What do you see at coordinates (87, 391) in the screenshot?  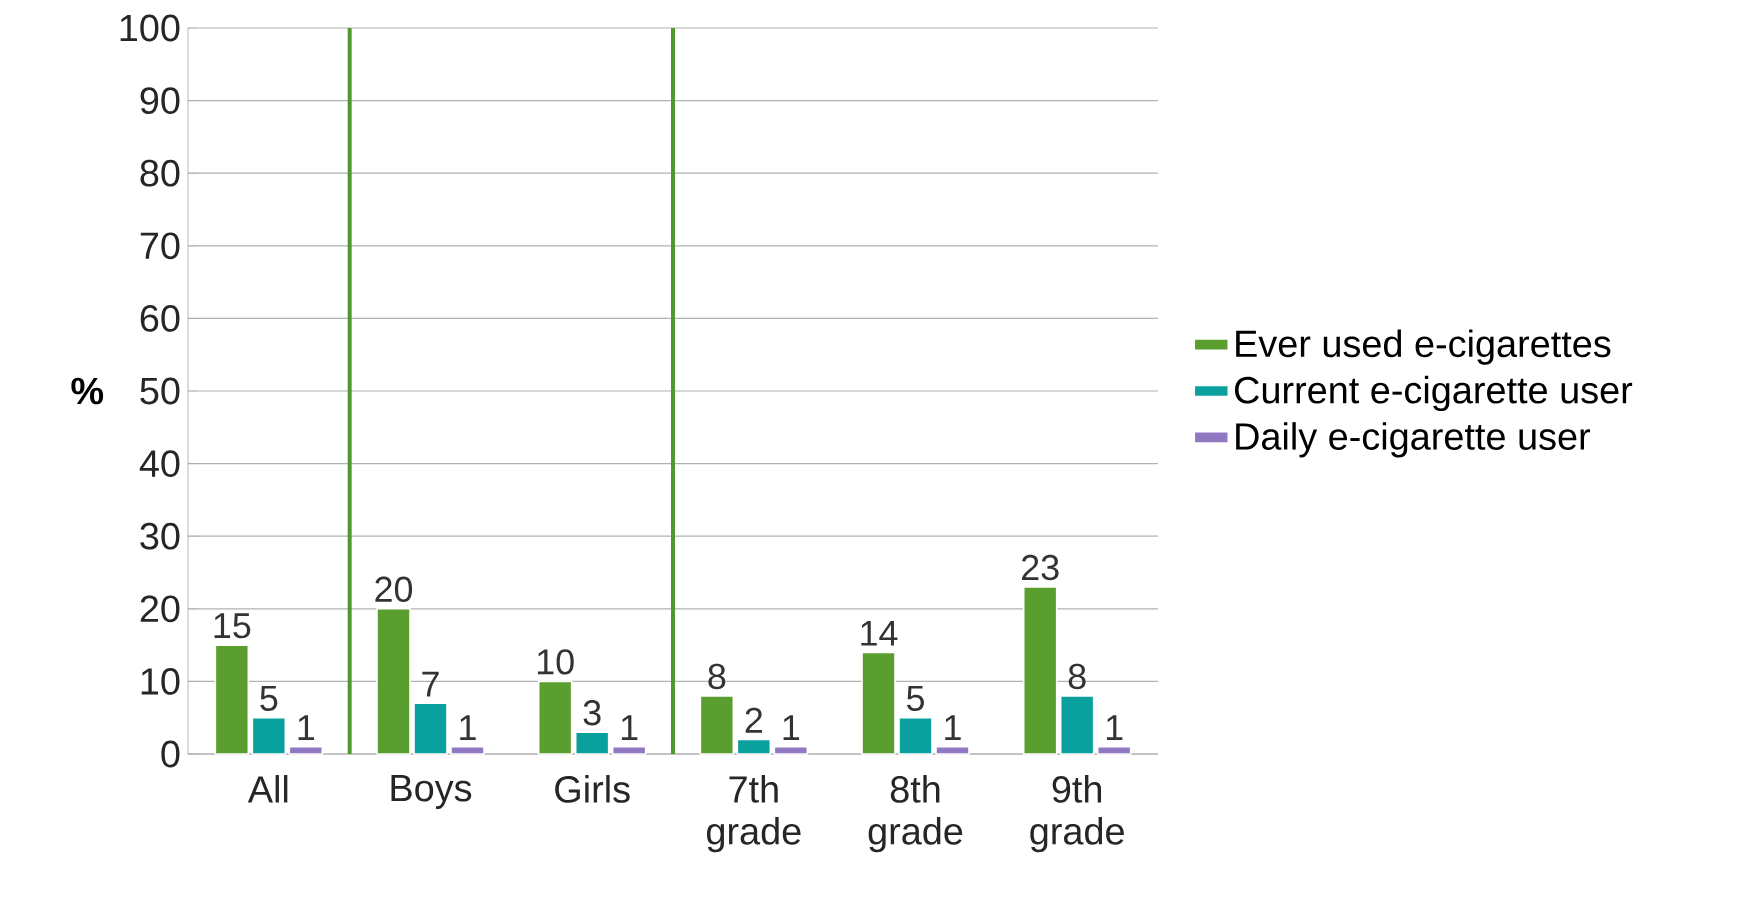 I see `y-axis-title: %` at bounding box center [87, 391].